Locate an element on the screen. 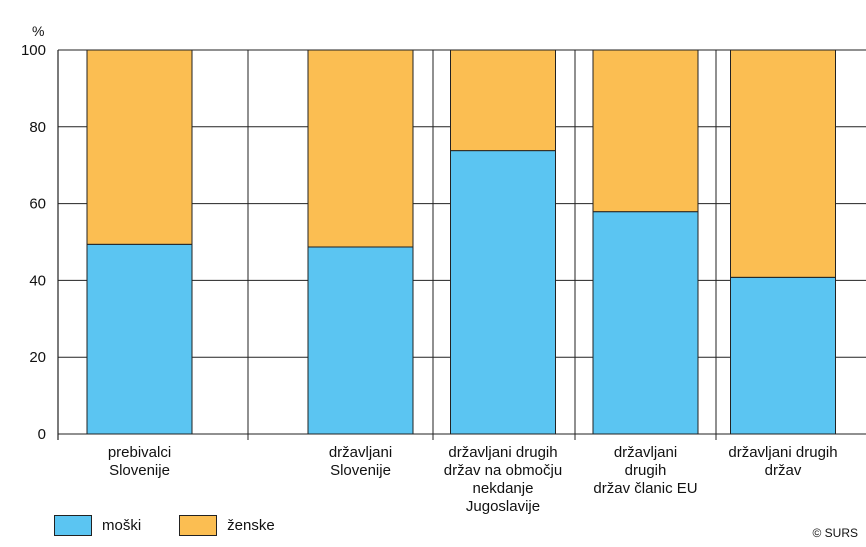 The image size is (866, 547). category-label-1-line-1: Slovenije is located at coordinates (360, 470).